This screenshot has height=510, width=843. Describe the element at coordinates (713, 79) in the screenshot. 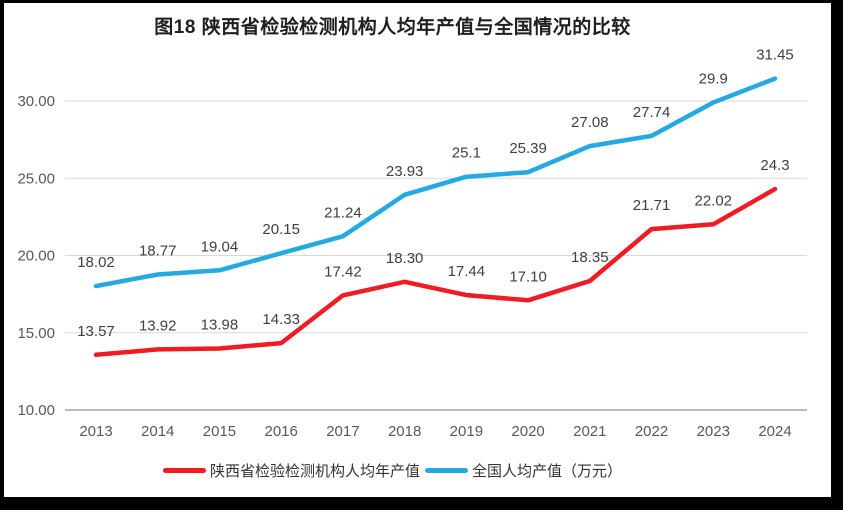

I see `data-label-series-1: 29.9` at that location.